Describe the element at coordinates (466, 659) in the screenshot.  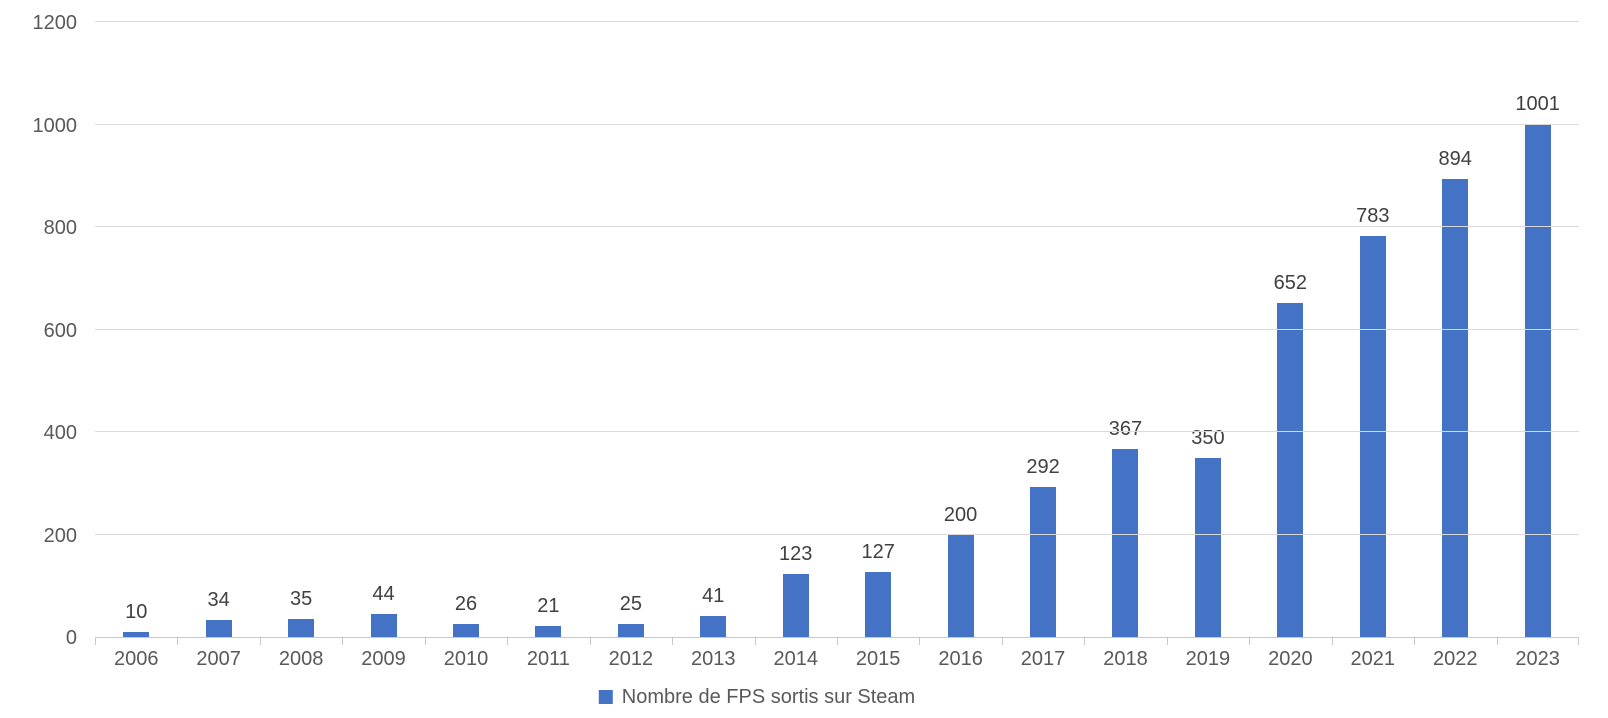
I see `x-axis-label-2010: 2010` at that location.